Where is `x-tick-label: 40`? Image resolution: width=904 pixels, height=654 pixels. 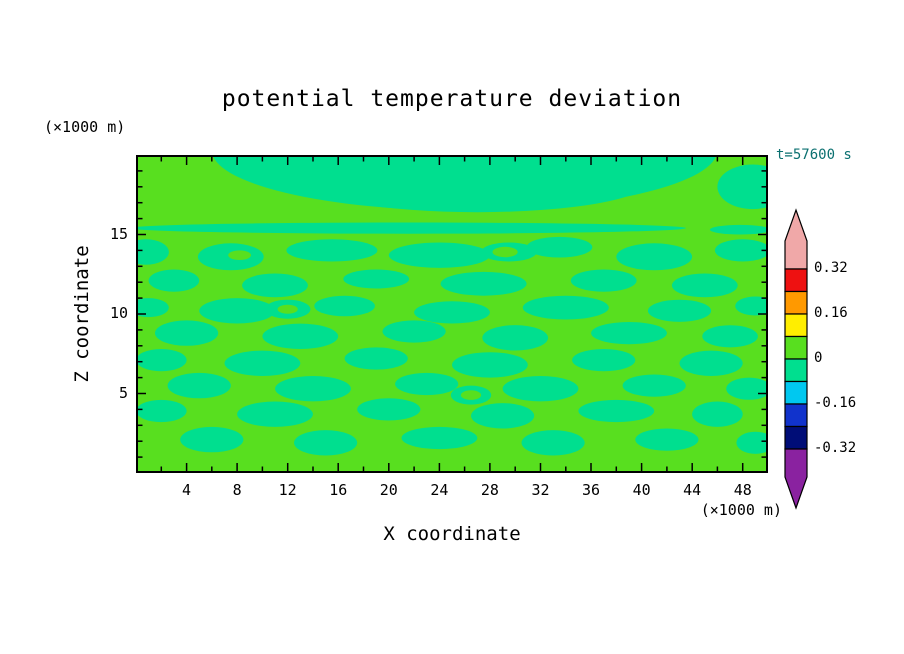 x-tick-label: 40 is located at coordinates (641, 490).